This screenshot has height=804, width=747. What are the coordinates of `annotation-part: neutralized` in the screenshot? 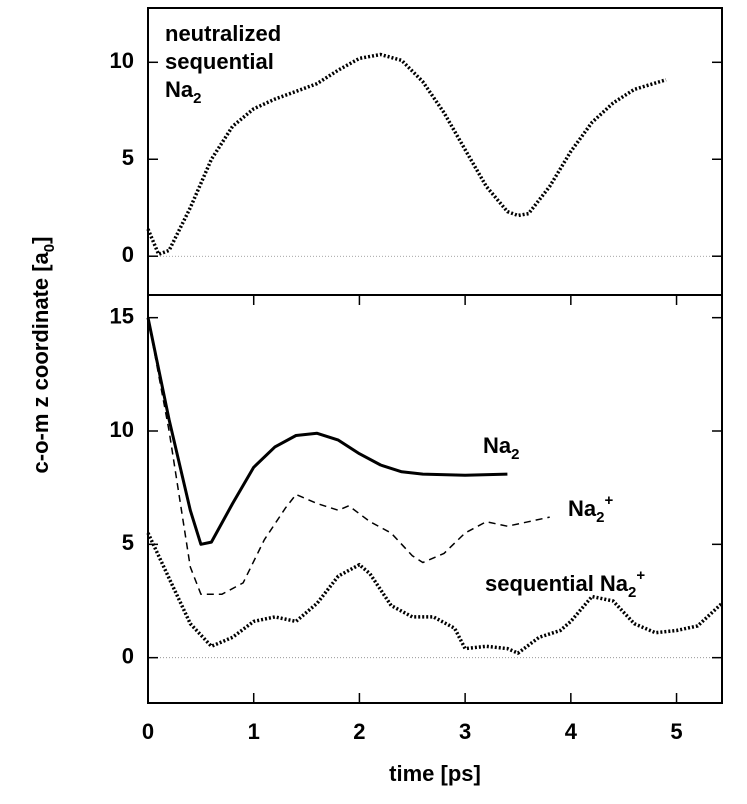 It's located at (223, 33).